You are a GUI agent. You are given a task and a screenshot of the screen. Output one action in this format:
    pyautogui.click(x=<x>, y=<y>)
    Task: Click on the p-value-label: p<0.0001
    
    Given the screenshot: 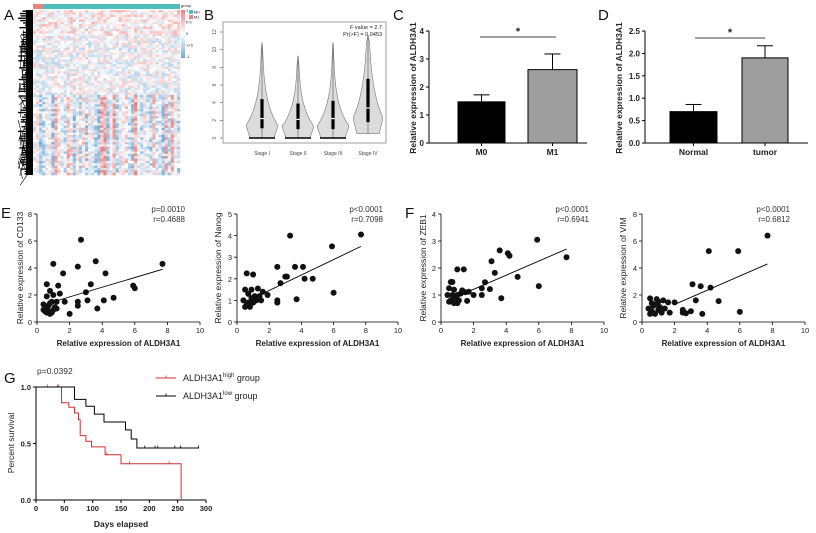 What is the action you would take?
    pyautogui.click(x=366, y=209)
    